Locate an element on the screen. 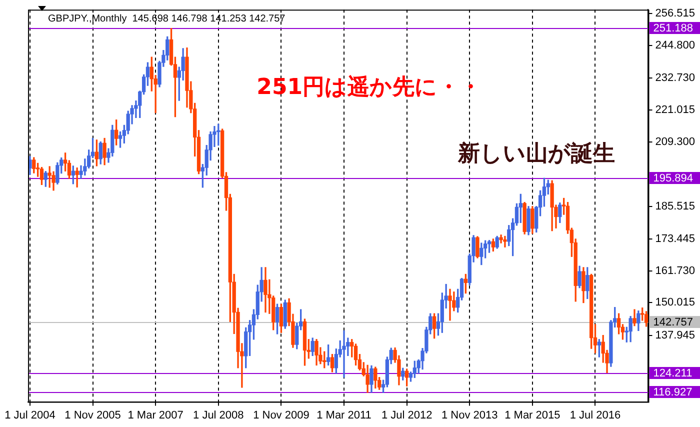  y-tick-label: 173.445 is located at coordinates (675, 239).